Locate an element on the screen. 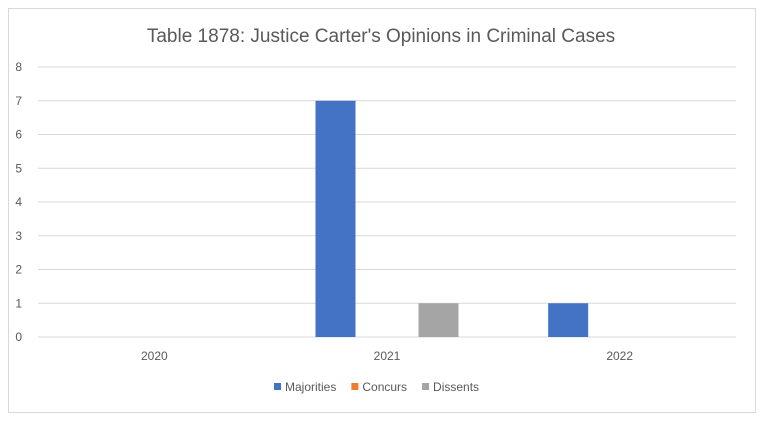 Image resolution: width=770 pixels, height=422 pixels. legend-label: Majorities is located at coordinates (310, 387).